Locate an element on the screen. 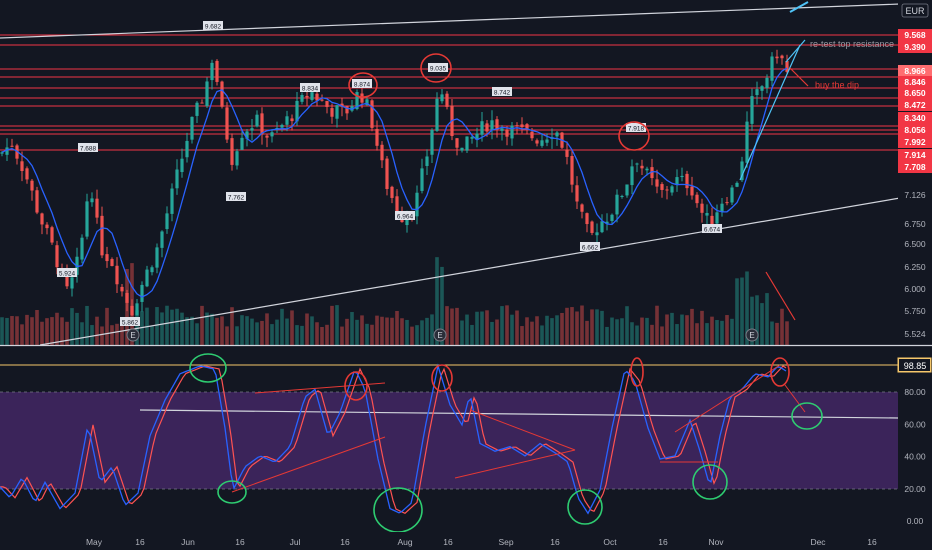 This screenshot has height=550, width=932. oscillator-highlight-circle is located at coordinates (356, 386).